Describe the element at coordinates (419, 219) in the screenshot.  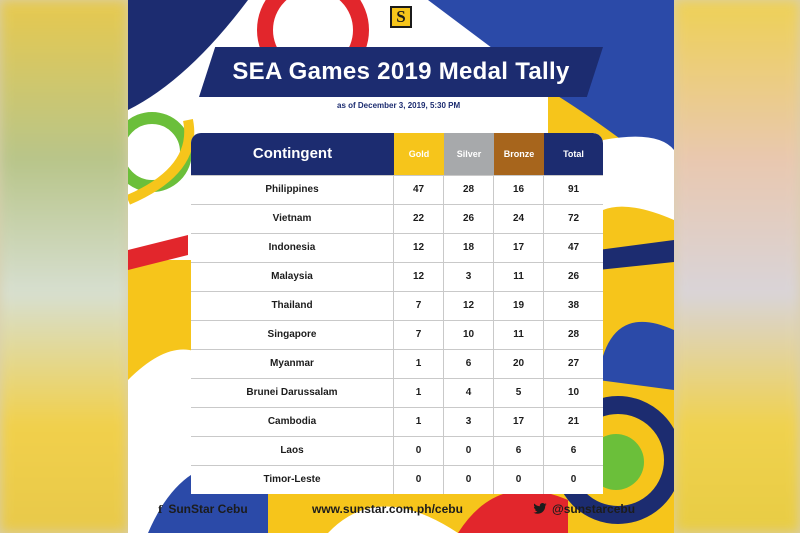
I see `gold-count: 22` at that location.